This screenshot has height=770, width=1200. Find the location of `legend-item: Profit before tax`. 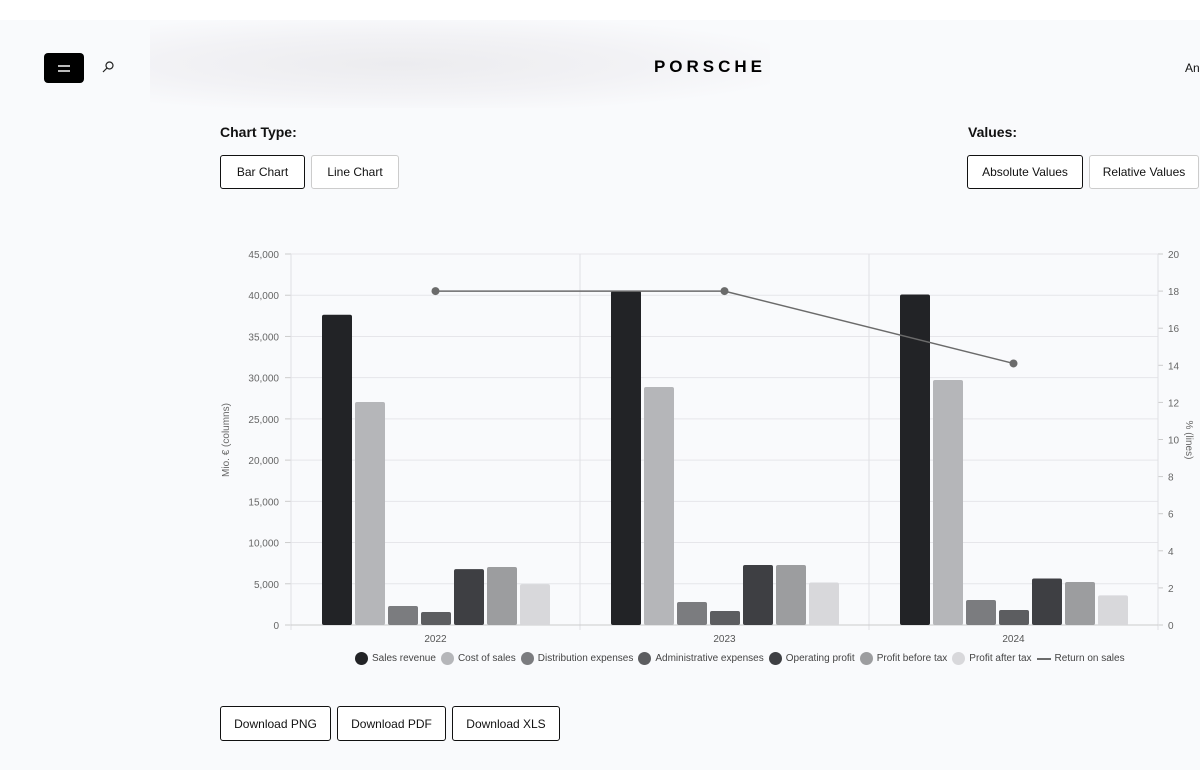

legend-item: Profit before tax is located at coordinates (903, 658).